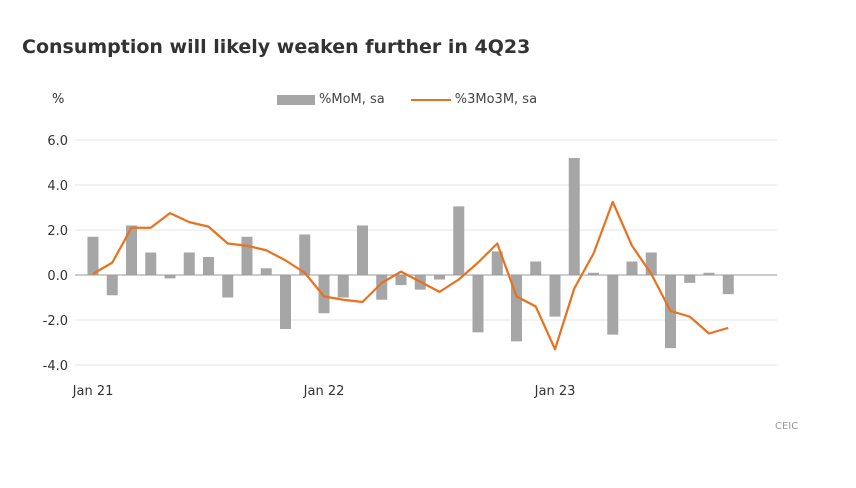 This screenshot has height=488, width=856. Describe the element at coordinates (57, 231) in the screenshot. I see `y-tick-label: 2.0` at that location.